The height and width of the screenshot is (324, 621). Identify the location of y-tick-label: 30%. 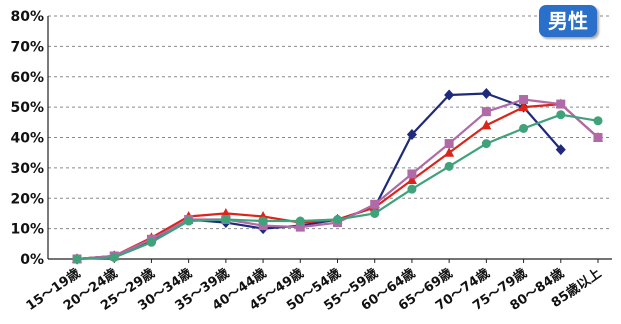
(27, 169).